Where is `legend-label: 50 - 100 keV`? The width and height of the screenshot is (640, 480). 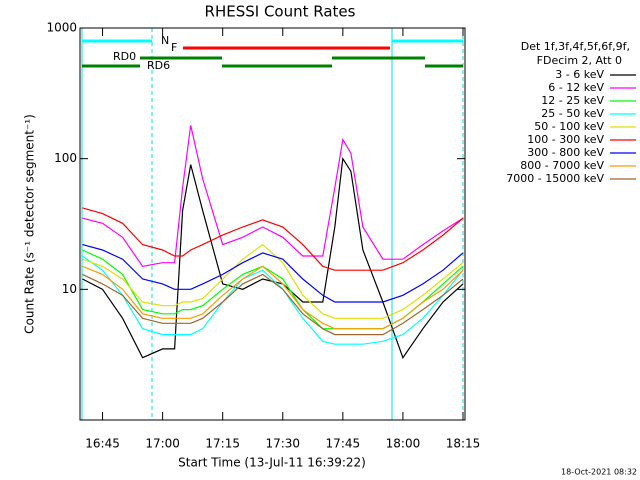 legend-label: 50 - 100 keV is located at coordinates (569, 126).